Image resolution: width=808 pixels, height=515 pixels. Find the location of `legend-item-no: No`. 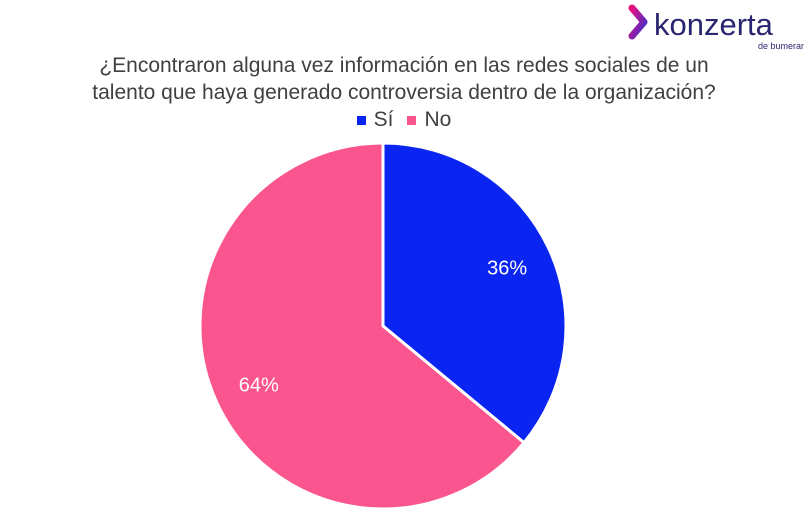

legend-item-no: No is located at coordinates (429, 120).